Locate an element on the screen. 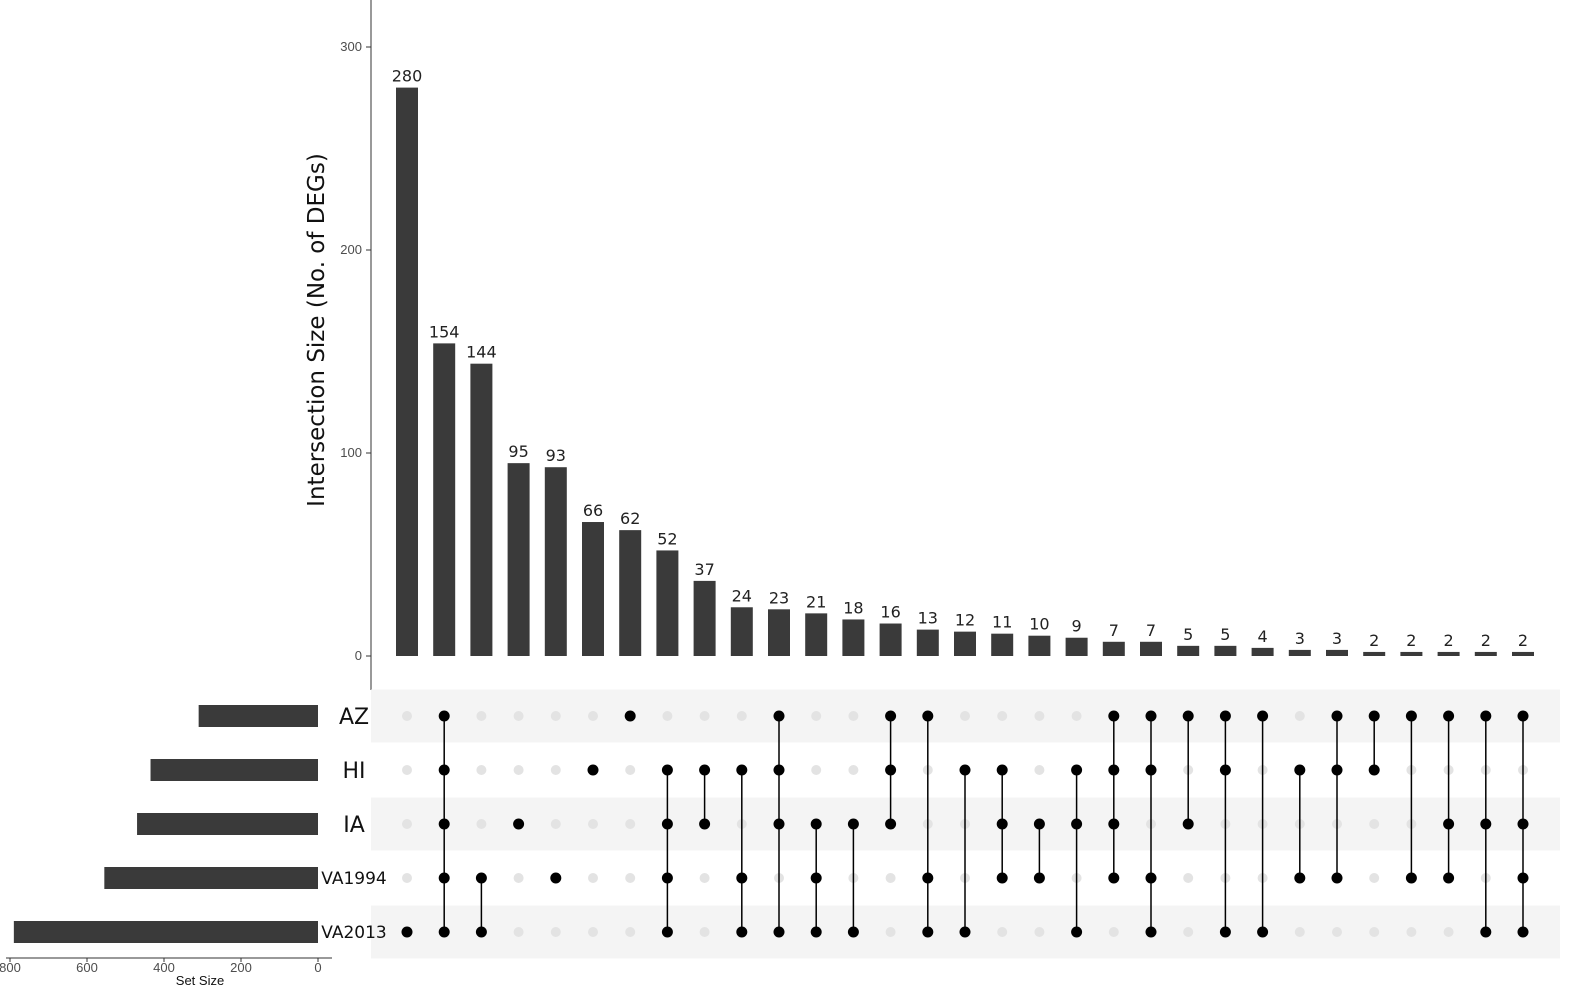 Image resolution: width=1585 pixels, height=1001 pixels. bar-value-label: 7 is located at coordinates (1114, 630).